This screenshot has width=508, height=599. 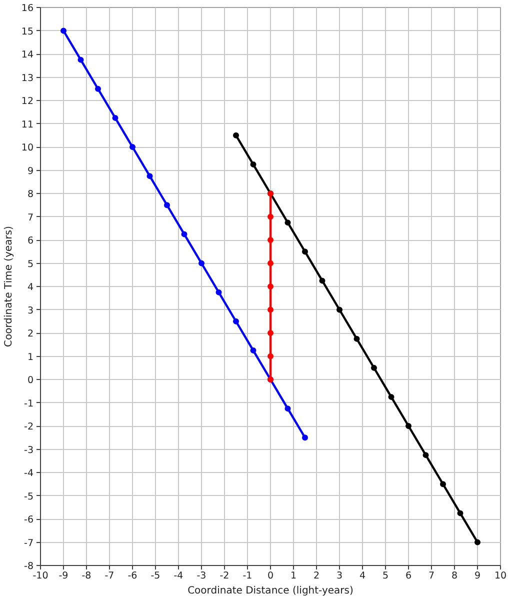 What do you see at coordinates (247, 576) in the screenshot?
I see `x-tick-label: -1` at bounding box center [247, 576].